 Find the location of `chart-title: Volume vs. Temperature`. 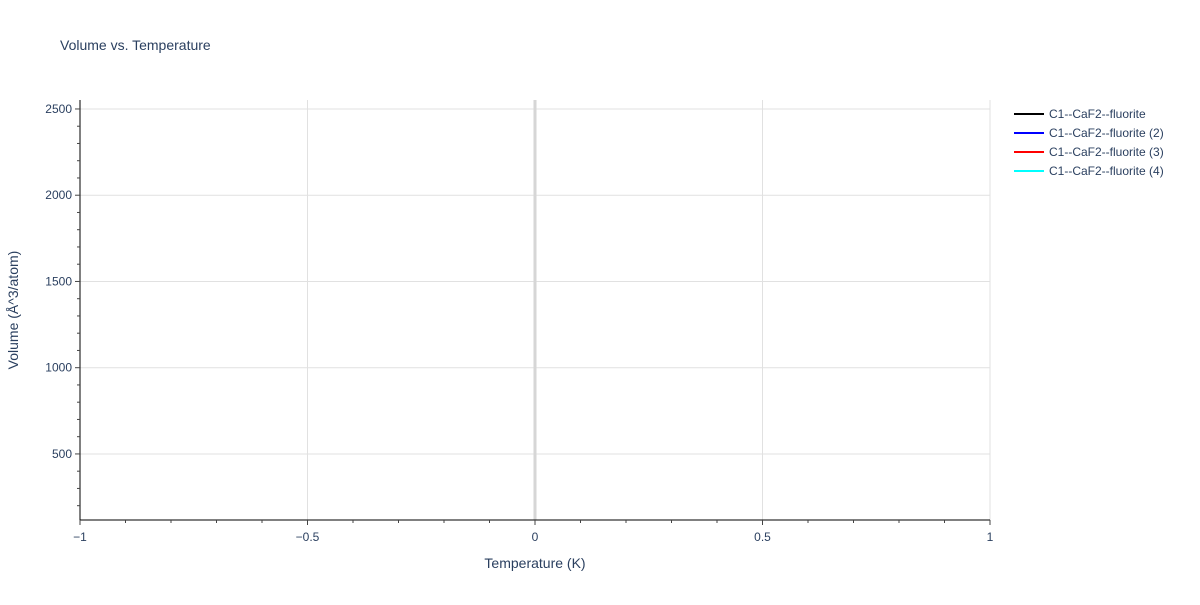

chart-title: Volume vs. Temperature is located at coordinates (135, 45).